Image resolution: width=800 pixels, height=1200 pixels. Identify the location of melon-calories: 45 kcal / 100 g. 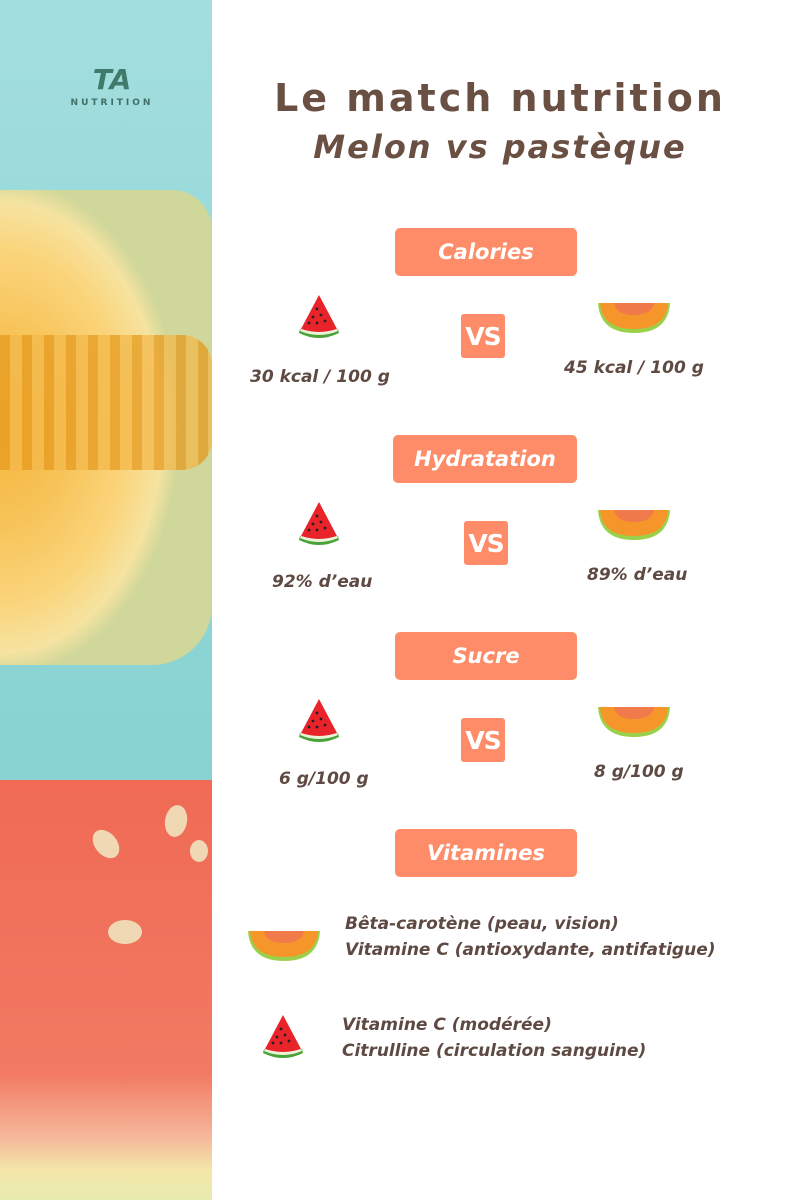
(634, 368).